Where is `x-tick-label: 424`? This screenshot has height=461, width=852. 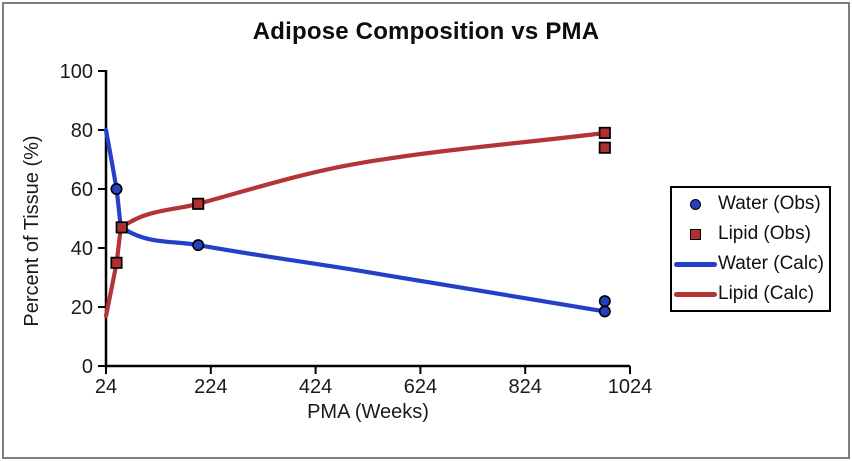 x-tick-label: 424 is located at coordinates (315, 387).